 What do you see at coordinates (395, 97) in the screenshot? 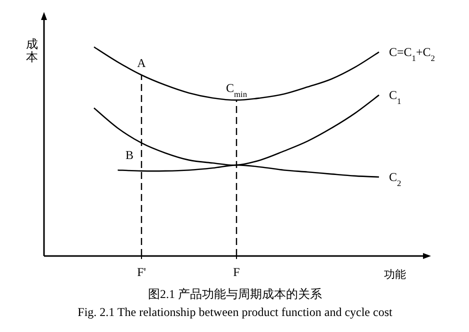
I see `series-label: C$_{1}$` at bounding box center [395, 97].